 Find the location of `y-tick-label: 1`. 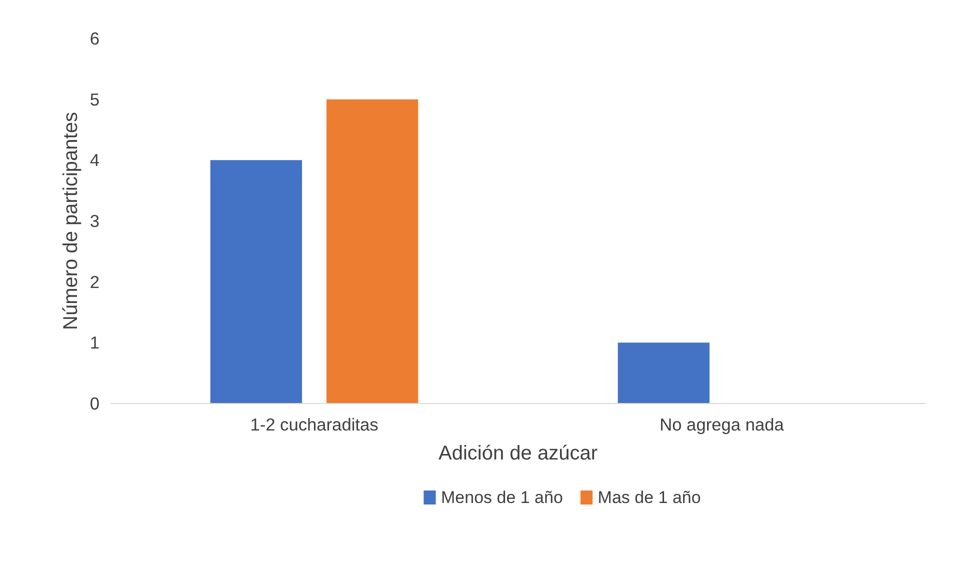

y-tick-label: 1 is located at coordinates (95, 342).